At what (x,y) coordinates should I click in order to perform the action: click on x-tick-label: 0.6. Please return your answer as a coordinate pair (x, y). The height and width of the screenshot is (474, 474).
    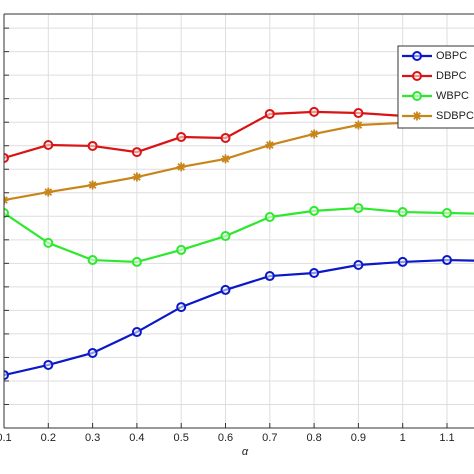
    Looking at the image, I should click on (225, 438).